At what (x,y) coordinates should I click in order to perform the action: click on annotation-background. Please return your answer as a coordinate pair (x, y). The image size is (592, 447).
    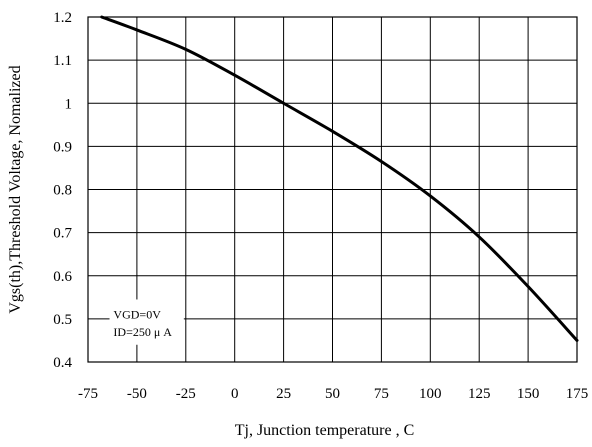
    Looking at the image, I should click on (146, 322).